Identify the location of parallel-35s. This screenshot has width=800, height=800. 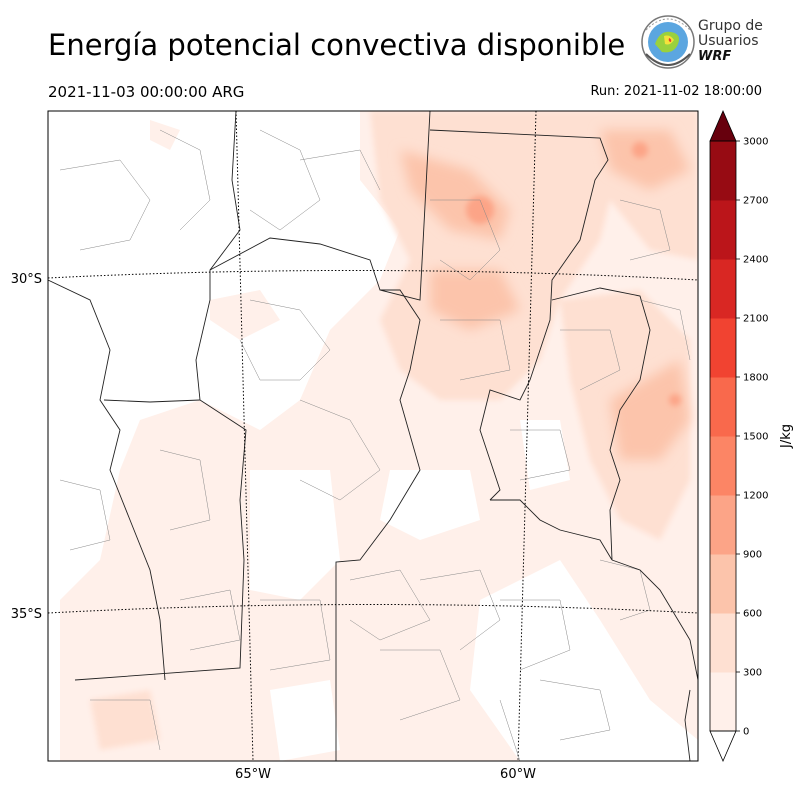
(373, 609).